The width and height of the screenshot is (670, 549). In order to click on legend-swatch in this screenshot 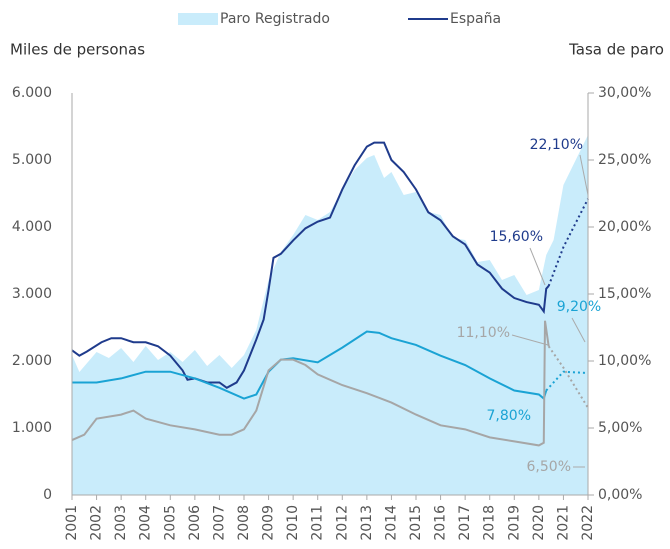, I will do `click(198, 19)`.